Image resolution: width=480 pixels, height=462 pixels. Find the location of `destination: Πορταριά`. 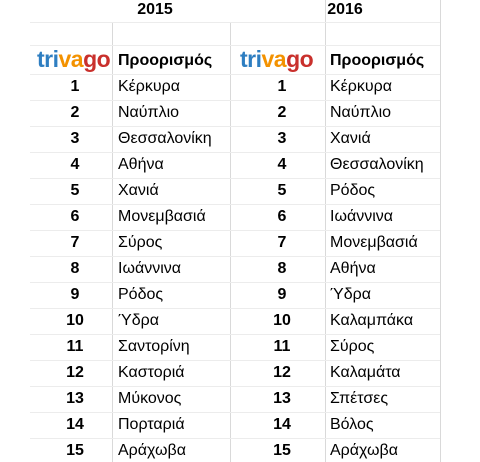

destination: Πορταριά is located at coordinates (151, 424).